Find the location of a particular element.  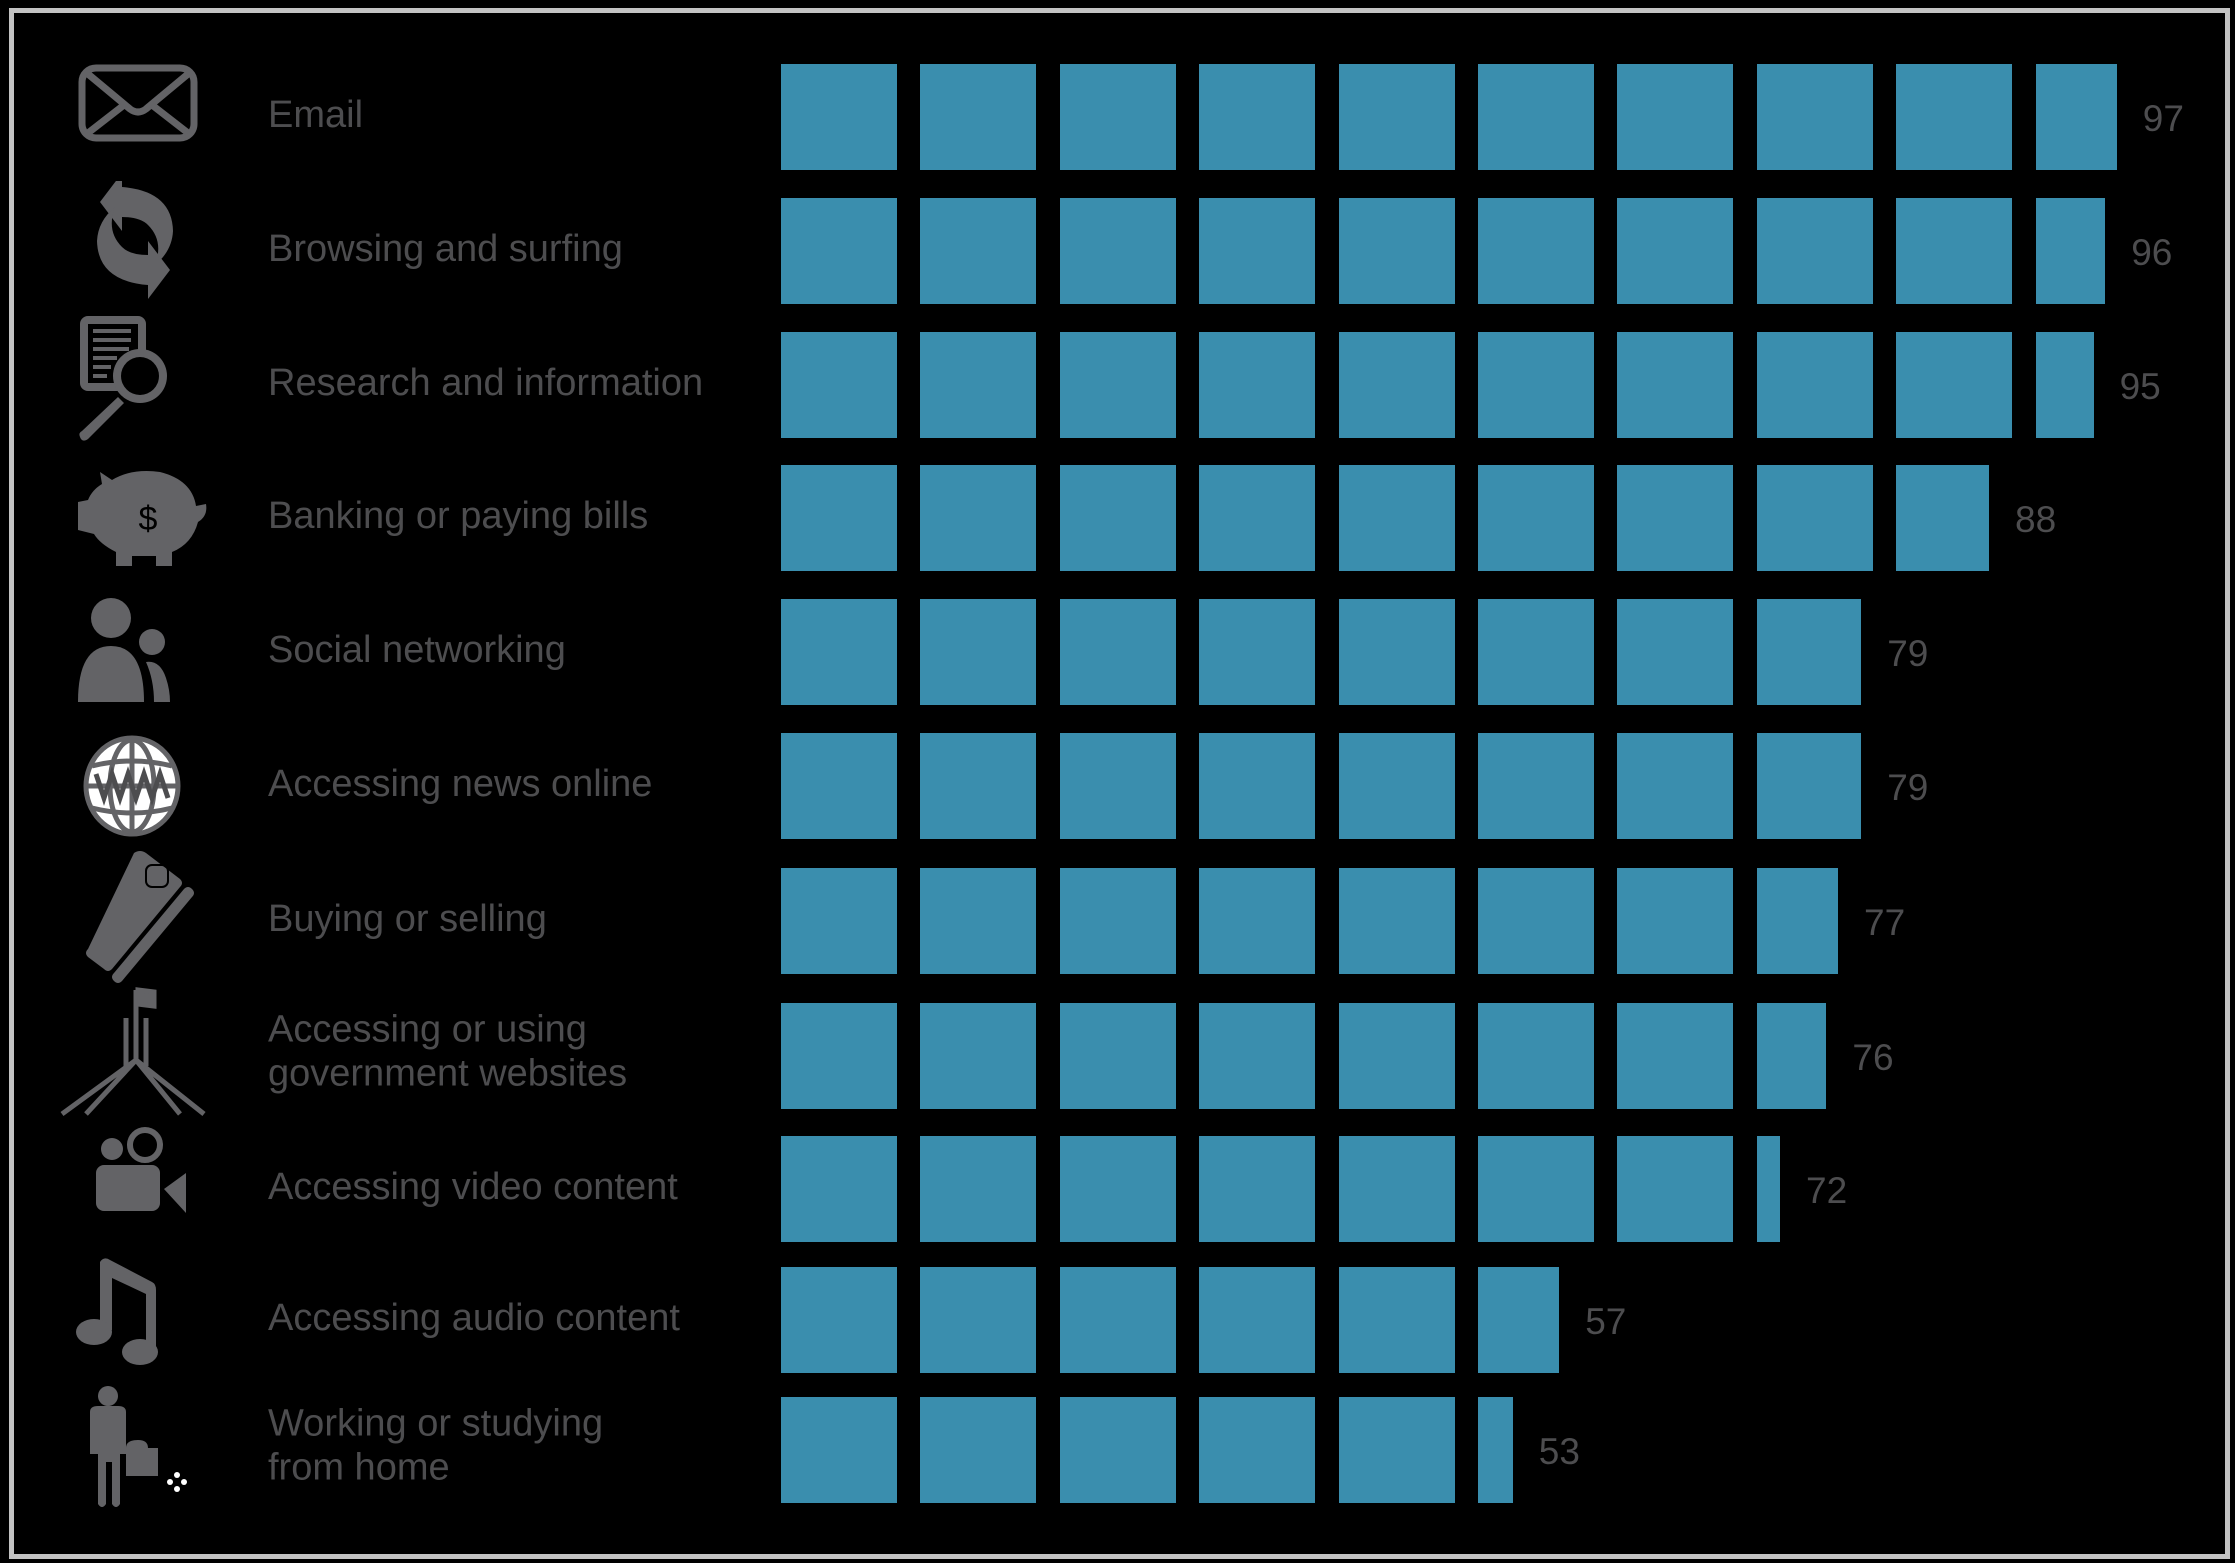

value-label: 96 is located at coordinates (2152, 252).